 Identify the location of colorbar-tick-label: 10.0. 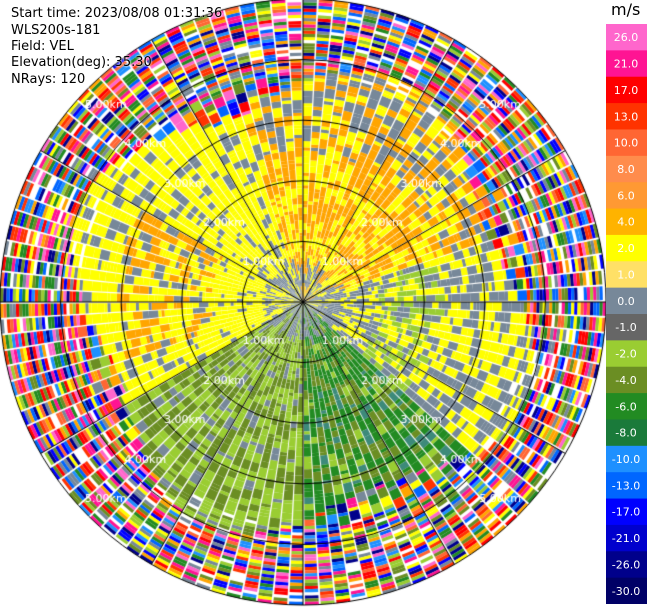
(626, 143).